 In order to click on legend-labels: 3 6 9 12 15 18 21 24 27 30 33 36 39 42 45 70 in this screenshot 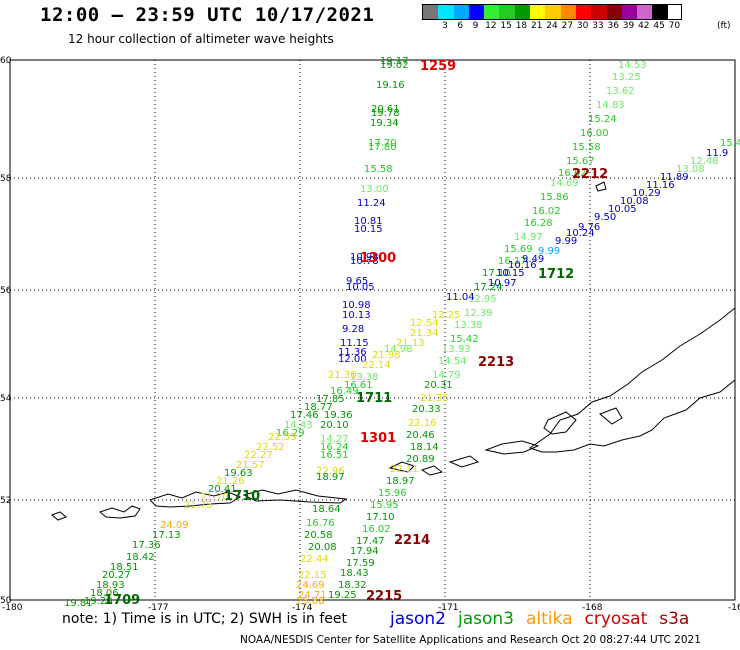, I will do `click(552, 26)`.